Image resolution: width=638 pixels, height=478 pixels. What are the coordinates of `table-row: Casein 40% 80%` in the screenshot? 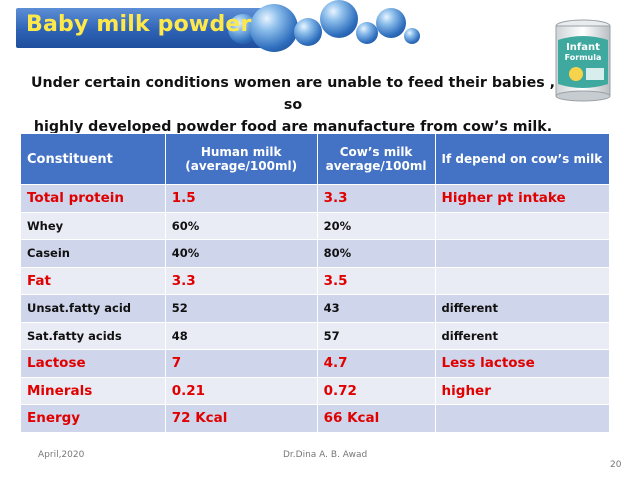 It's located at (315, 253).